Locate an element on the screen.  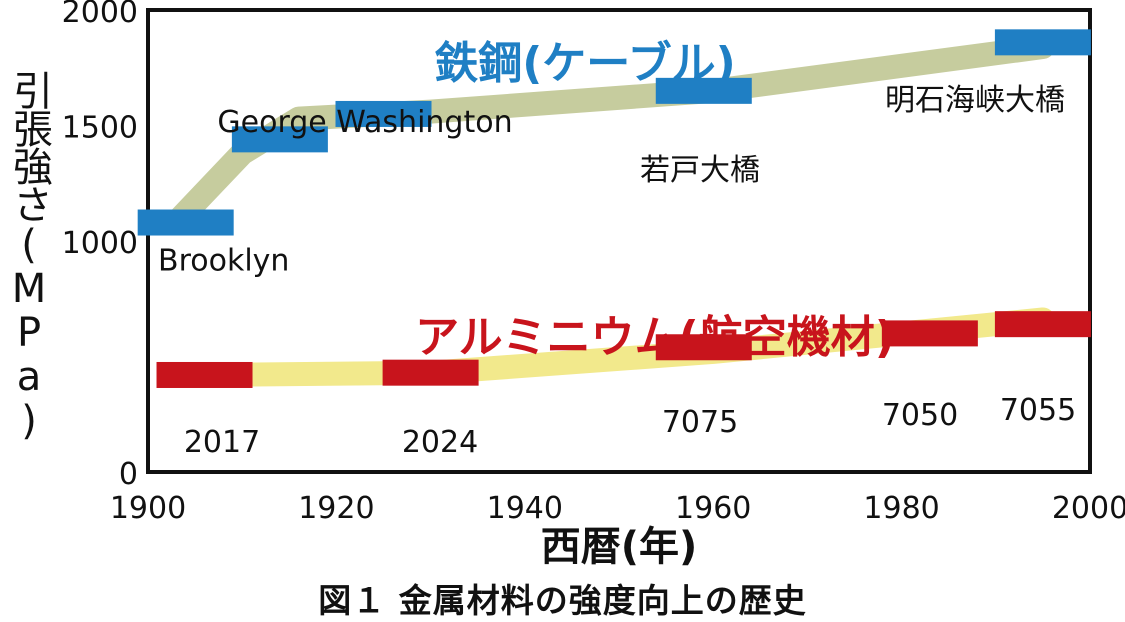
data-point-label: 明石海峡大橋 is located at coordinates (975, 100).